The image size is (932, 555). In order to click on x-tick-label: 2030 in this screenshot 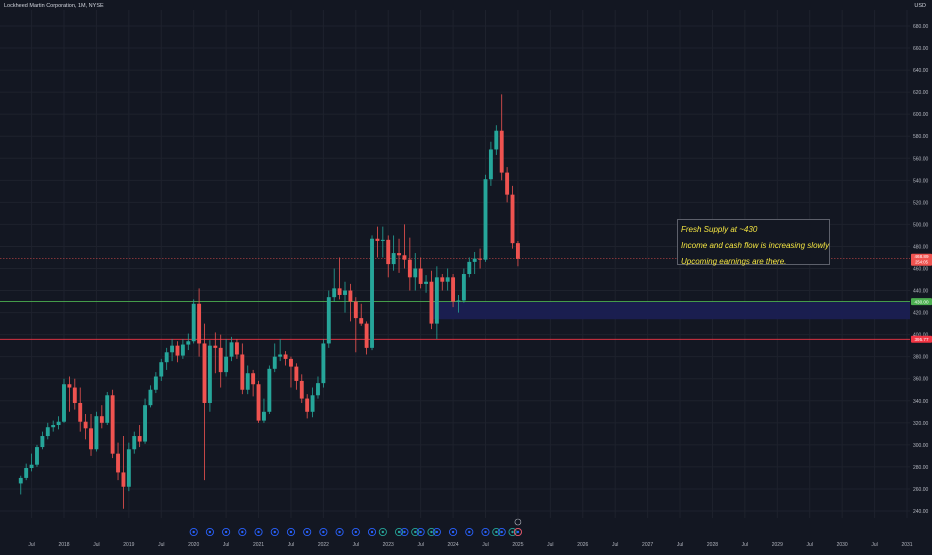, I will do `click(842, 545)`.